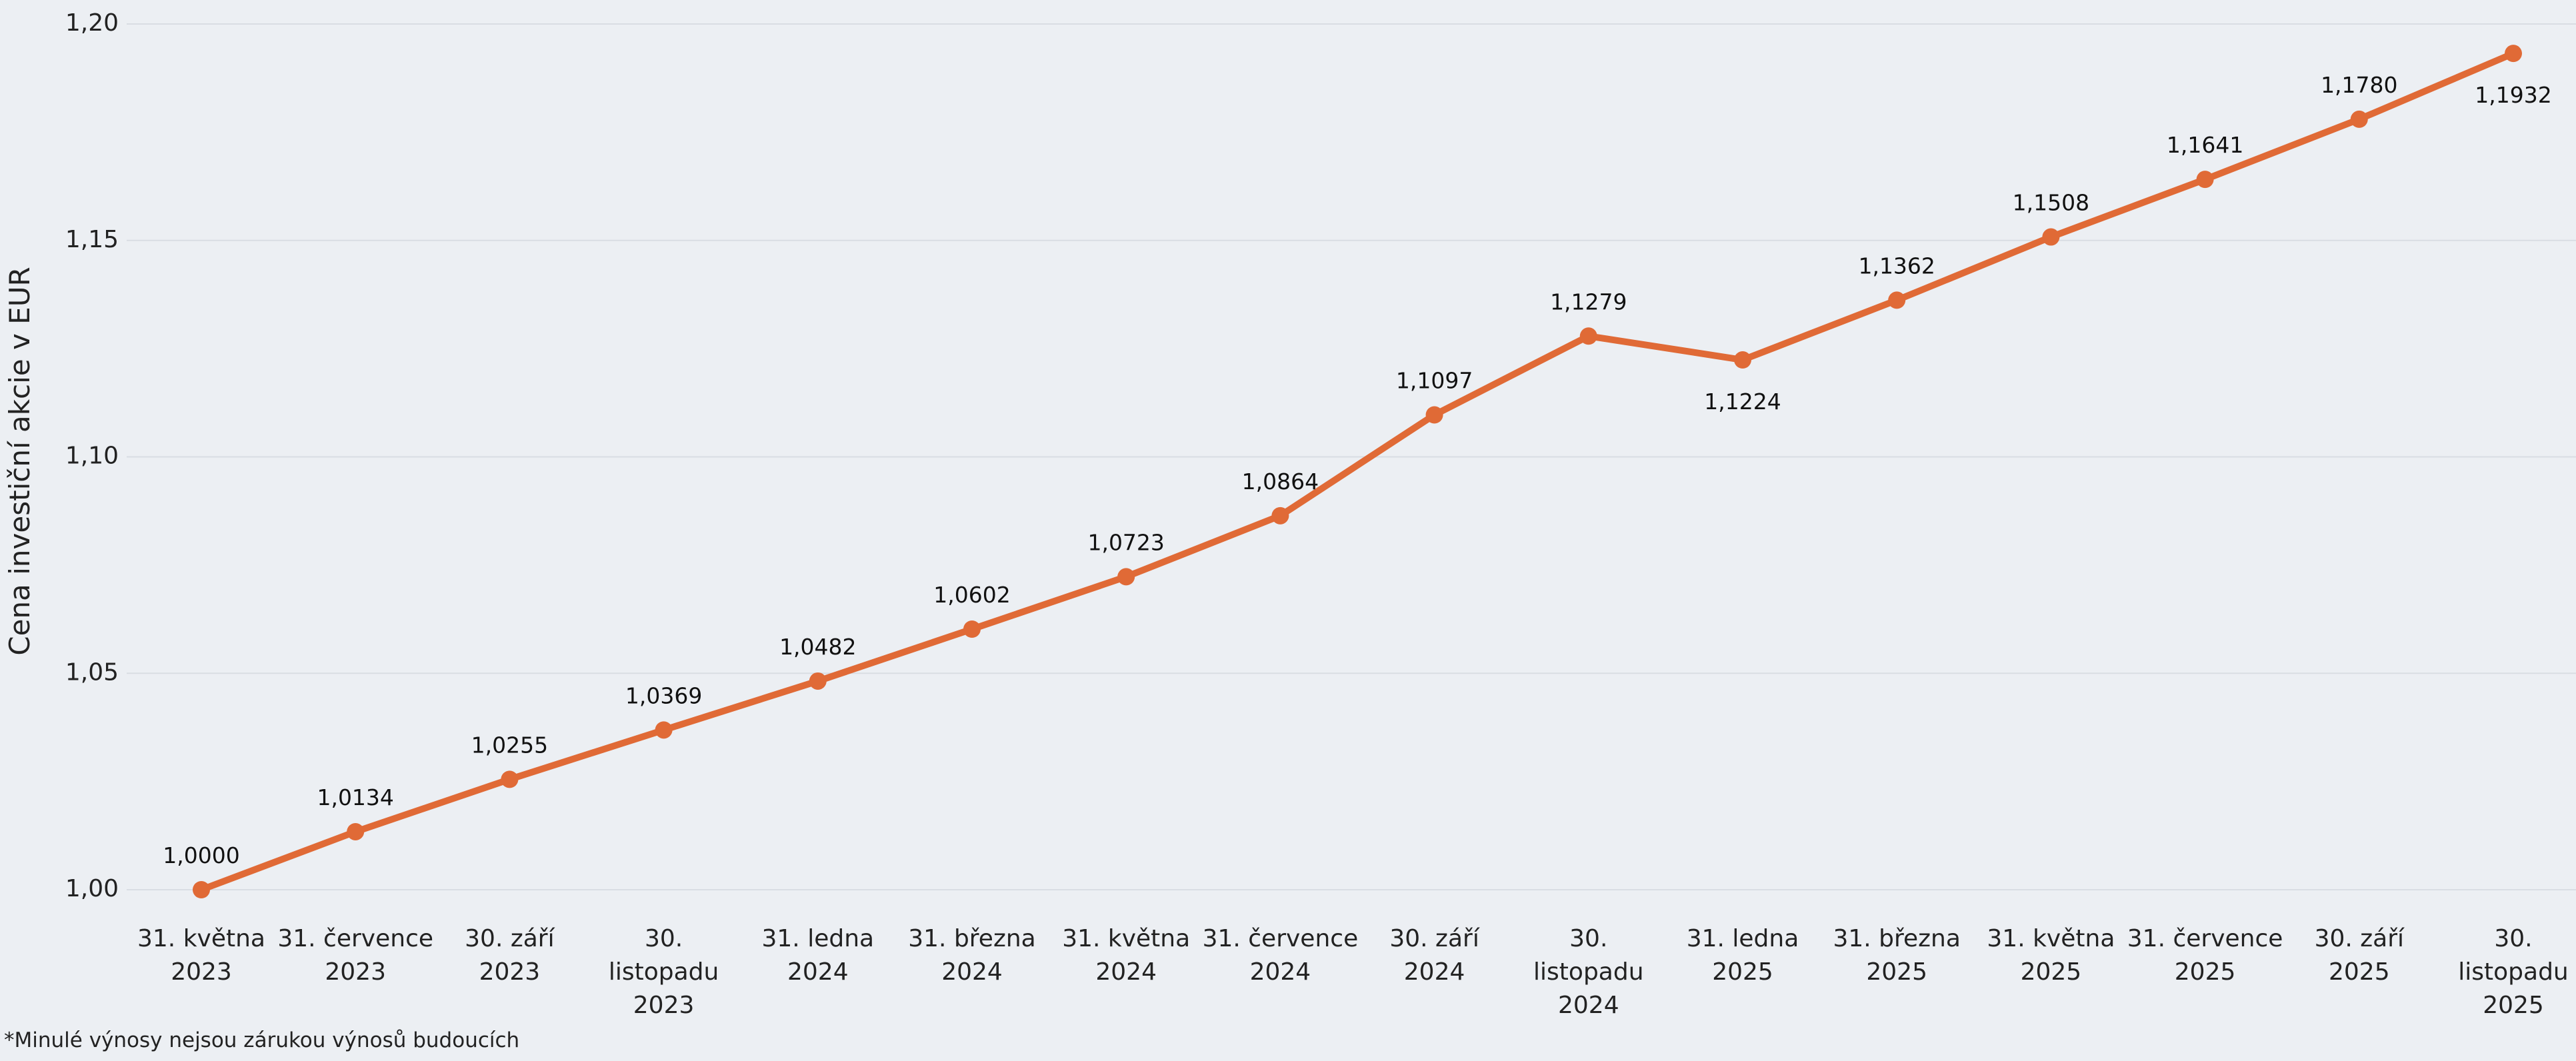 The width and height of the screenshot is (2576, 1061). Describe the element at coordinates (1588, 972) in the screenshot. I see `x-tick-label: 30. listopadu 2024` at that location.